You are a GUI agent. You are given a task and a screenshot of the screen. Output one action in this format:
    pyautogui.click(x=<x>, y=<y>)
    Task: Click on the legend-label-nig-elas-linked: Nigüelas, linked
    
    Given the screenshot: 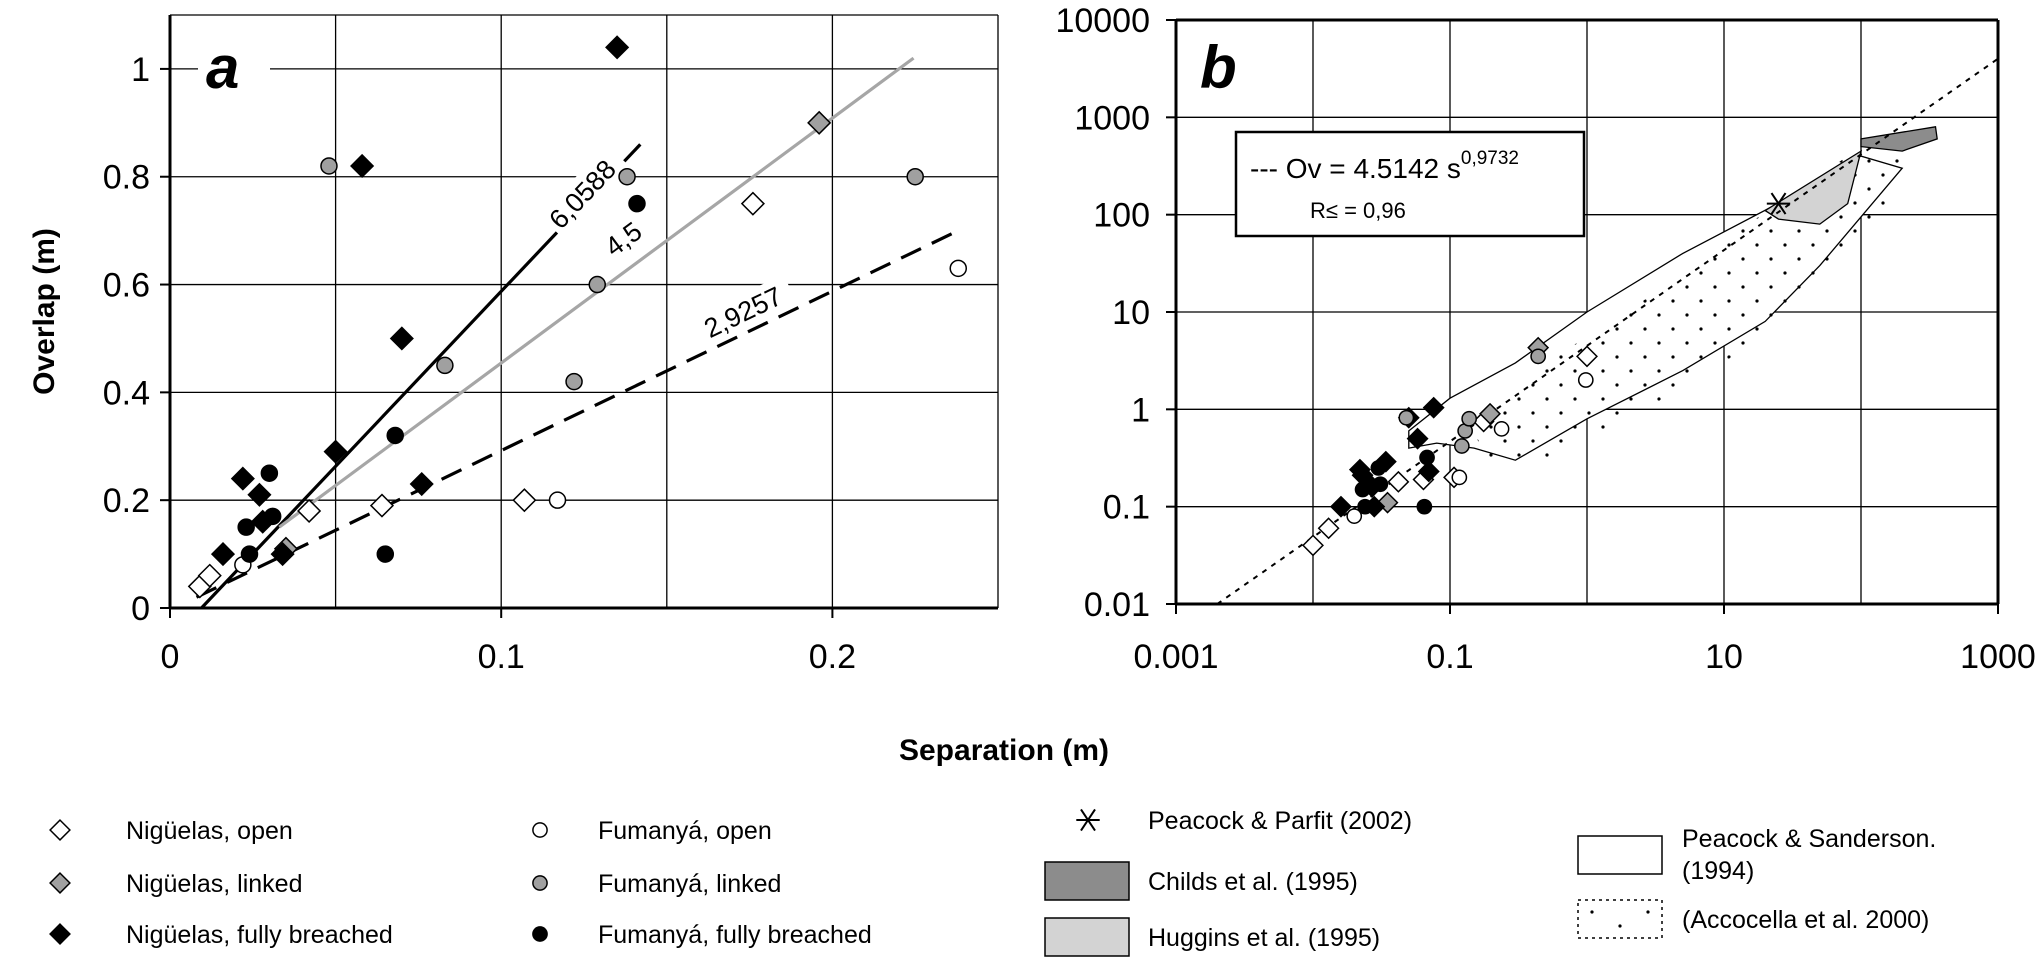 What is the action you would take?
    pyautogui.click(x=214, y=884)
    